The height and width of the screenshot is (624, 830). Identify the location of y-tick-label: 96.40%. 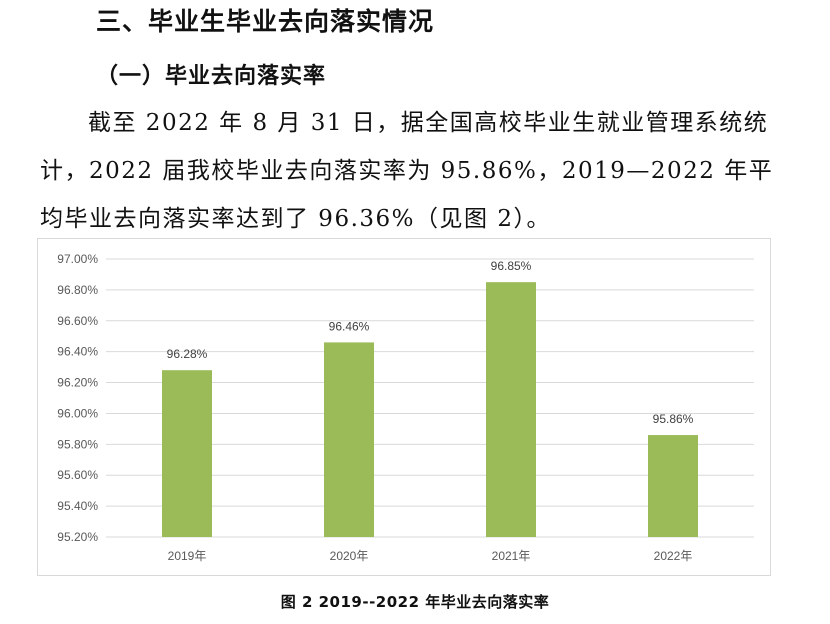
(77, 352).